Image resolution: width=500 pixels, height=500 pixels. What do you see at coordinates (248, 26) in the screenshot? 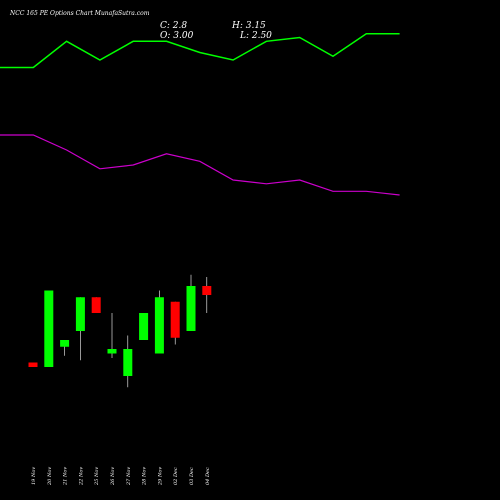
I see `high-value: H: 3.15` at bounding box center [248, 26].